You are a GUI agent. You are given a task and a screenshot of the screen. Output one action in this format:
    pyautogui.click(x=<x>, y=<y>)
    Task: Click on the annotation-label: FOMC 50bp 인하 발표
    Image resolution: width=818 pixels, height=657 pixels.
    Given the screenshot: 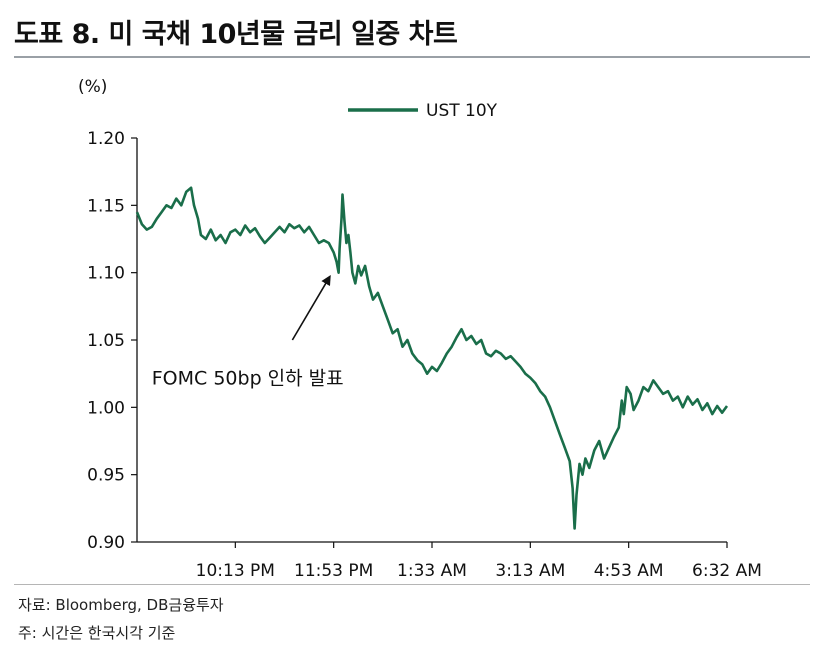 What is the action you would take?
    pyautogui.click(x=248, y=378)
    